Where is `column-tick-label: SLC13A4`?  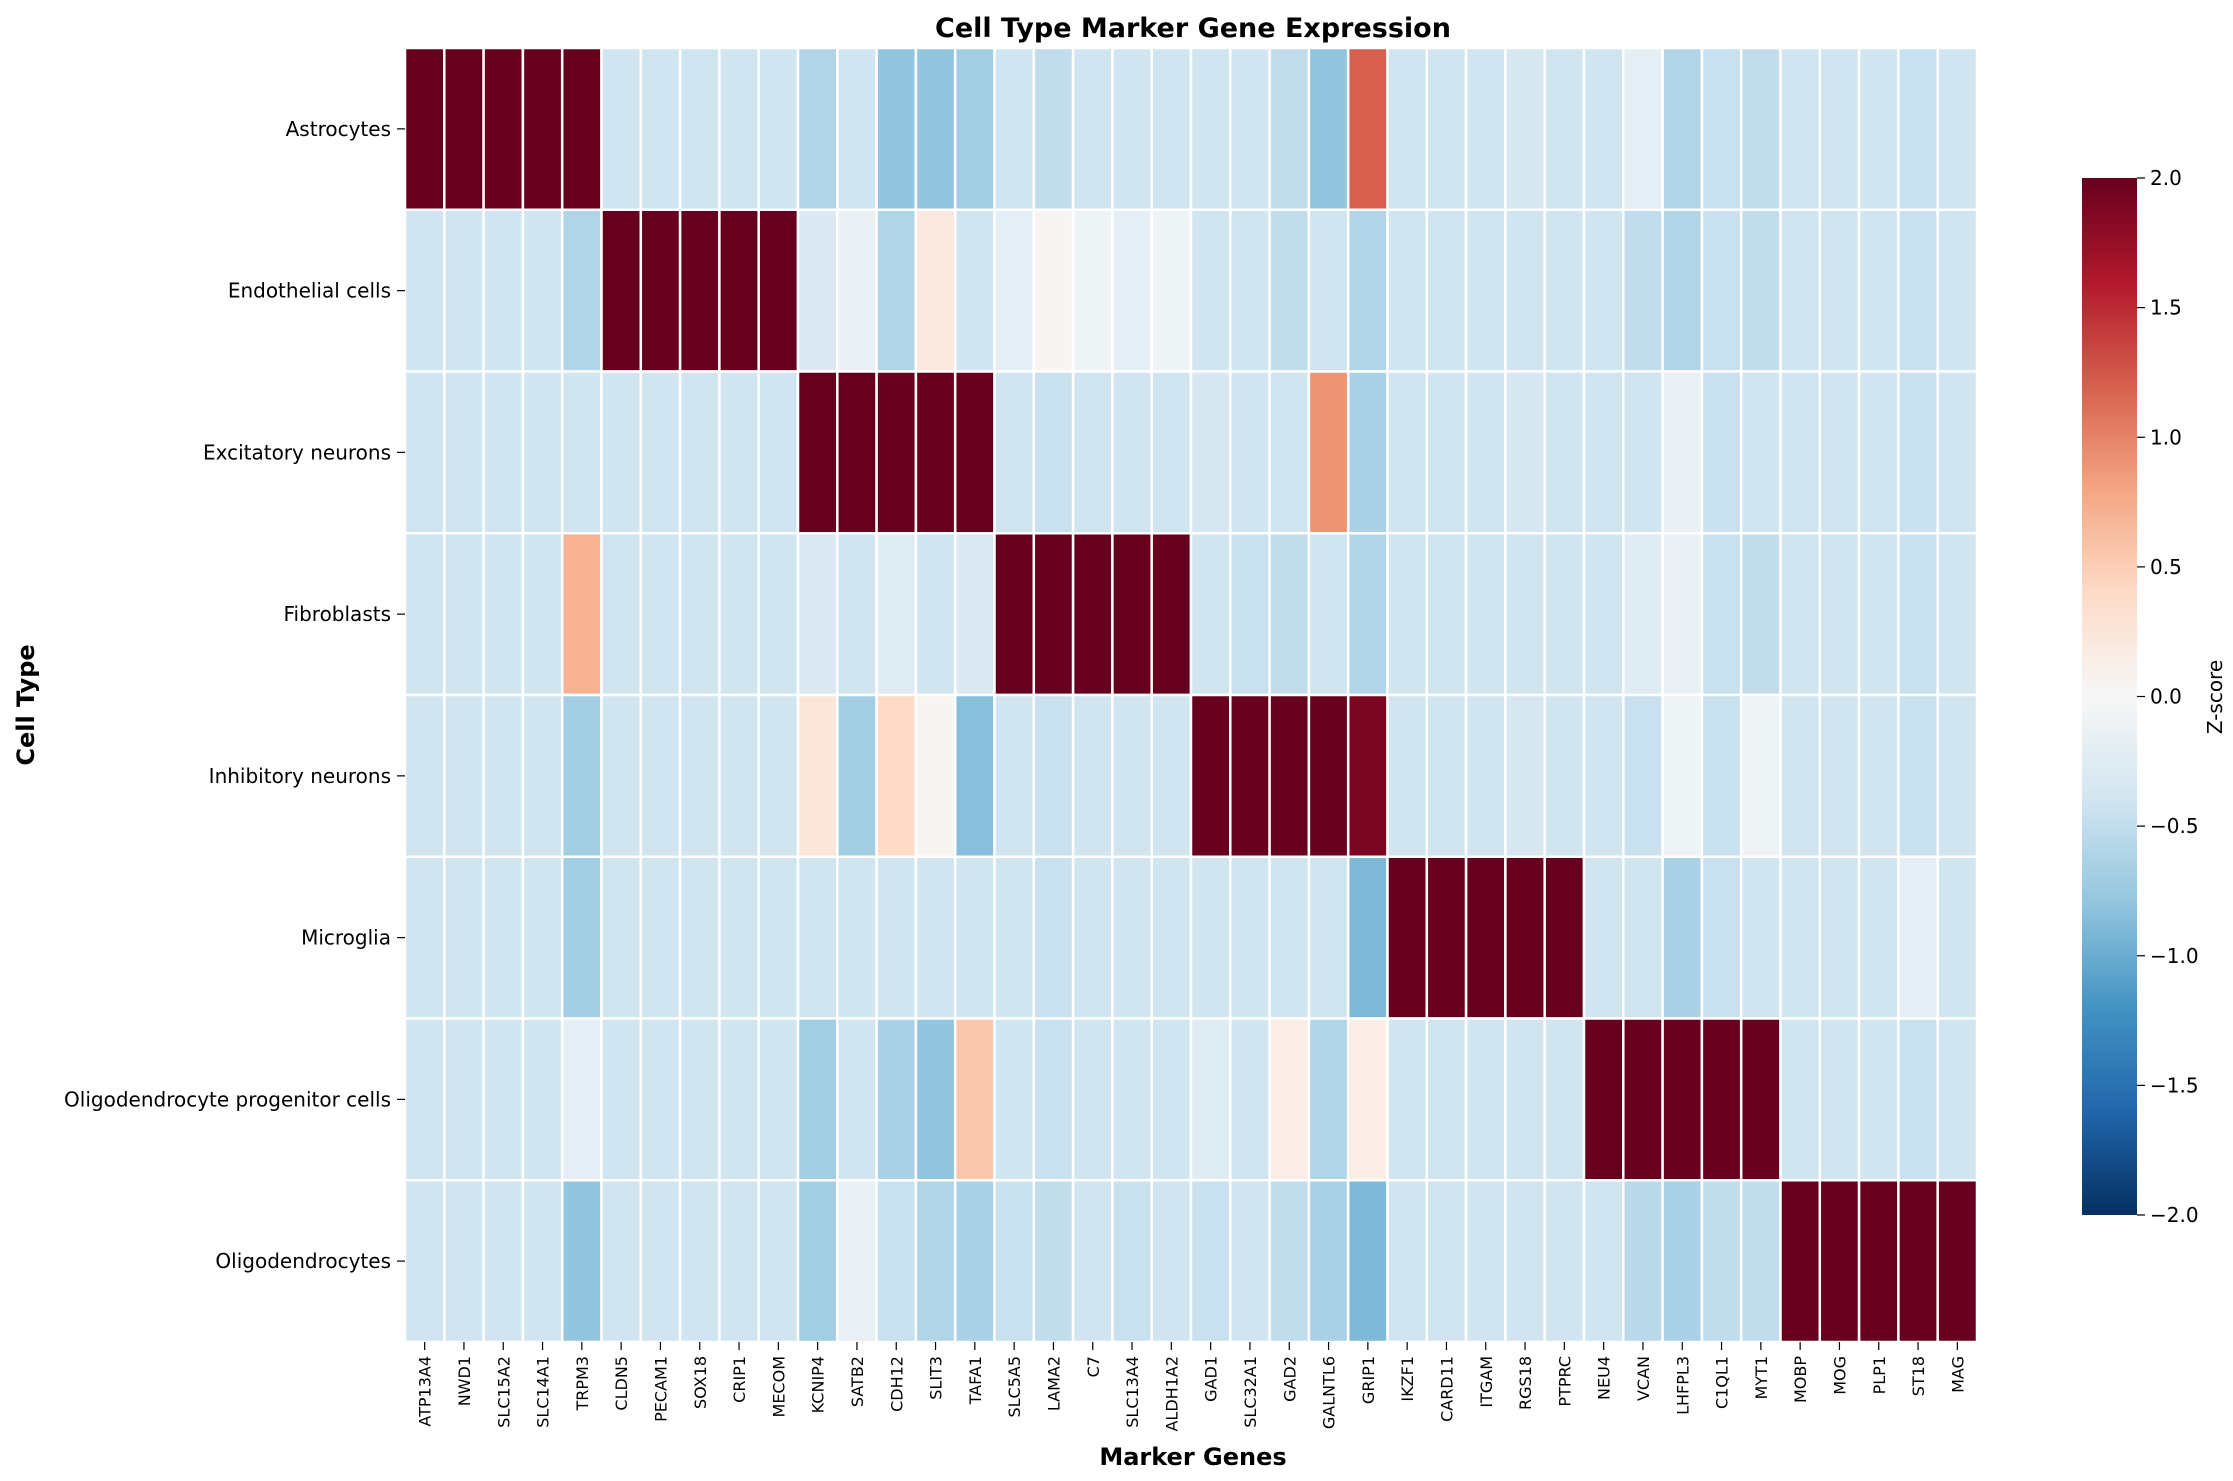 column-tick-label: SLC13A4 is located at coordinates (1132, 1392).